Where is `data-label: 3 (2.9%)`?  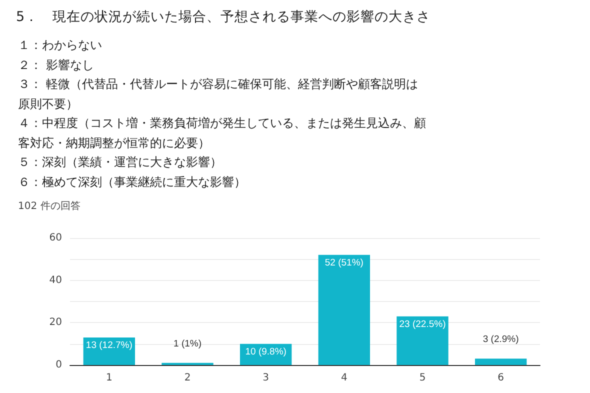 data-label: 3 (2.9%) is located at coordinates (500, 340).